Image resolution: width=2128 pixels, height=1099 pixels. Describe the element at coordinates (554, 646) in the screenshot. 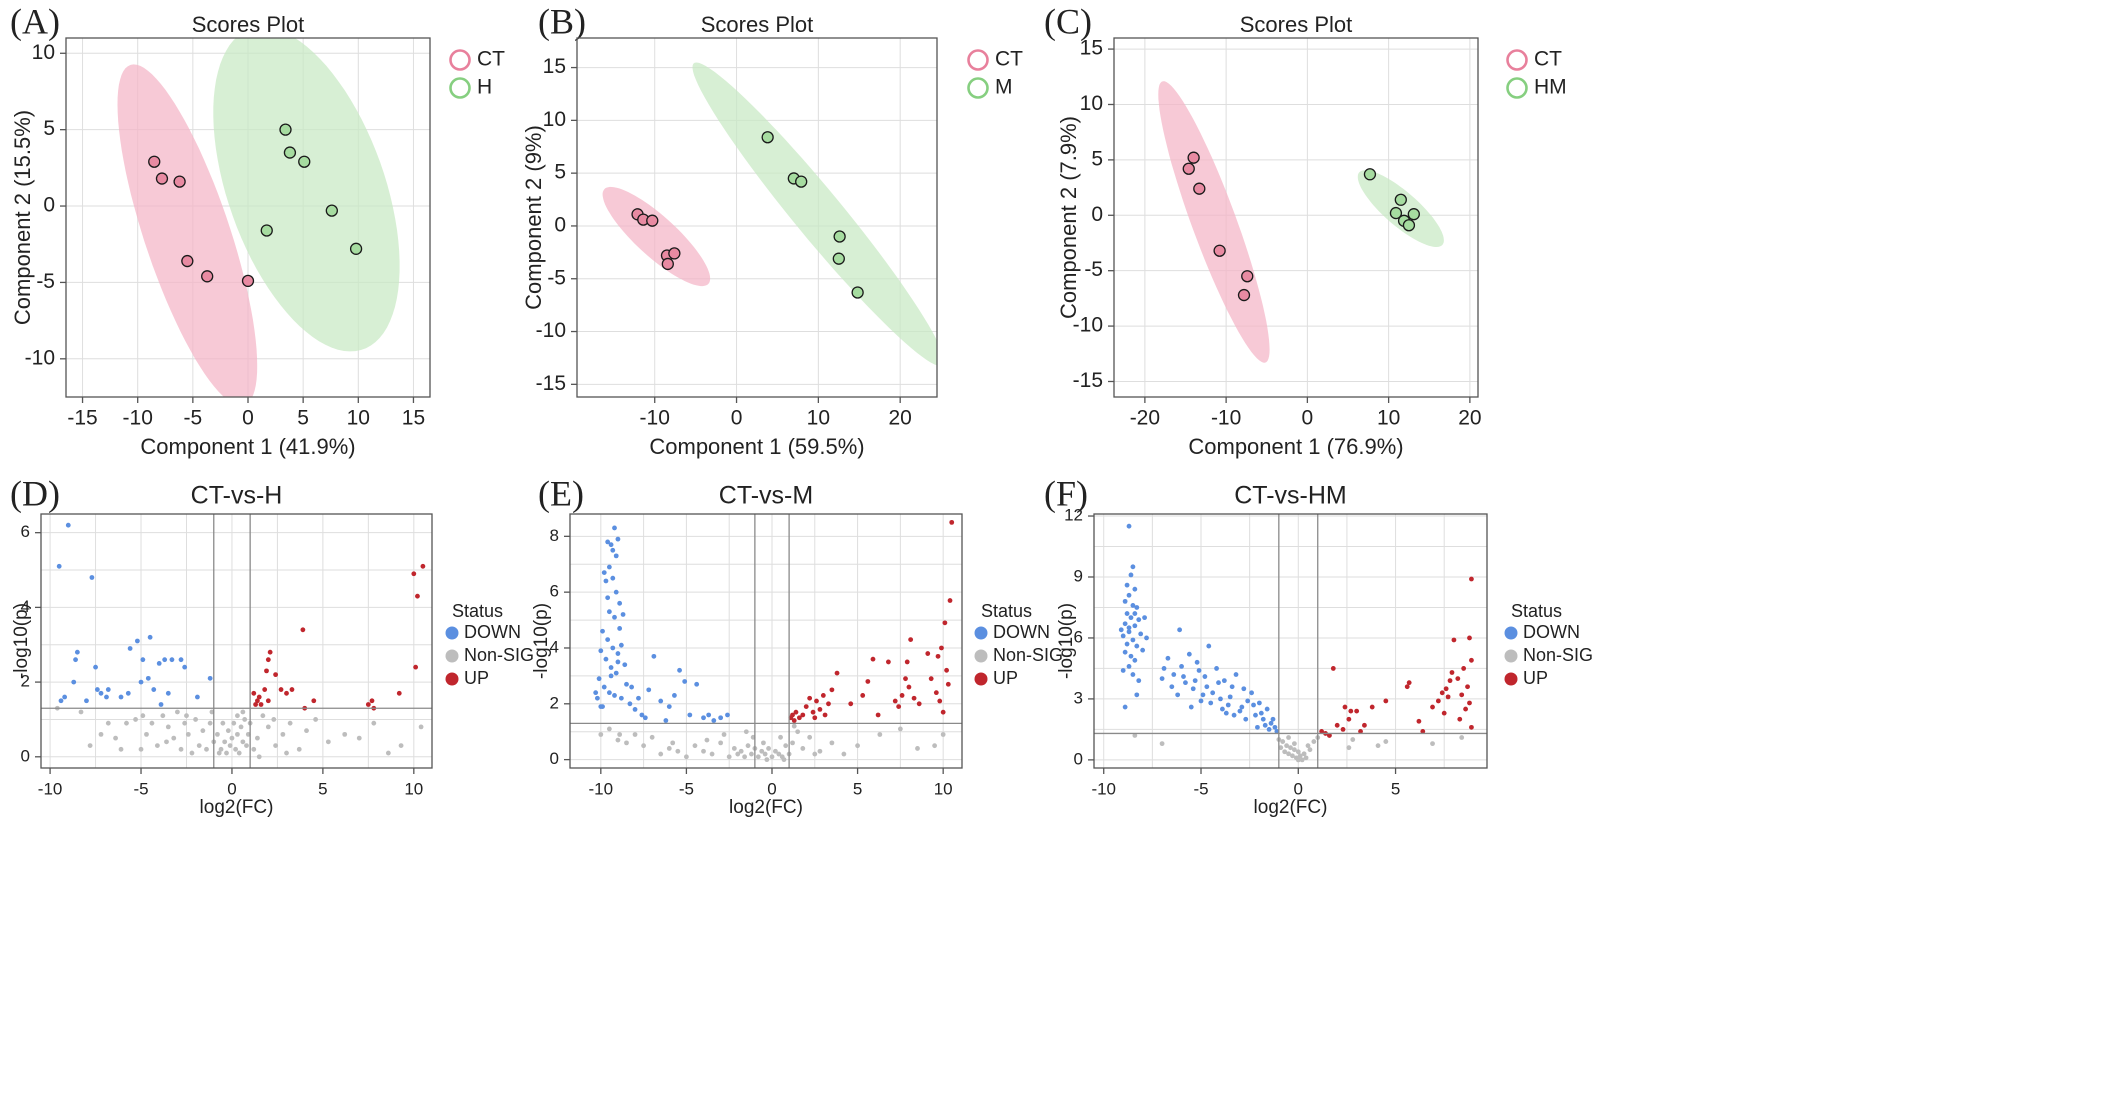

I see `y-tick-label: 4` at that location.